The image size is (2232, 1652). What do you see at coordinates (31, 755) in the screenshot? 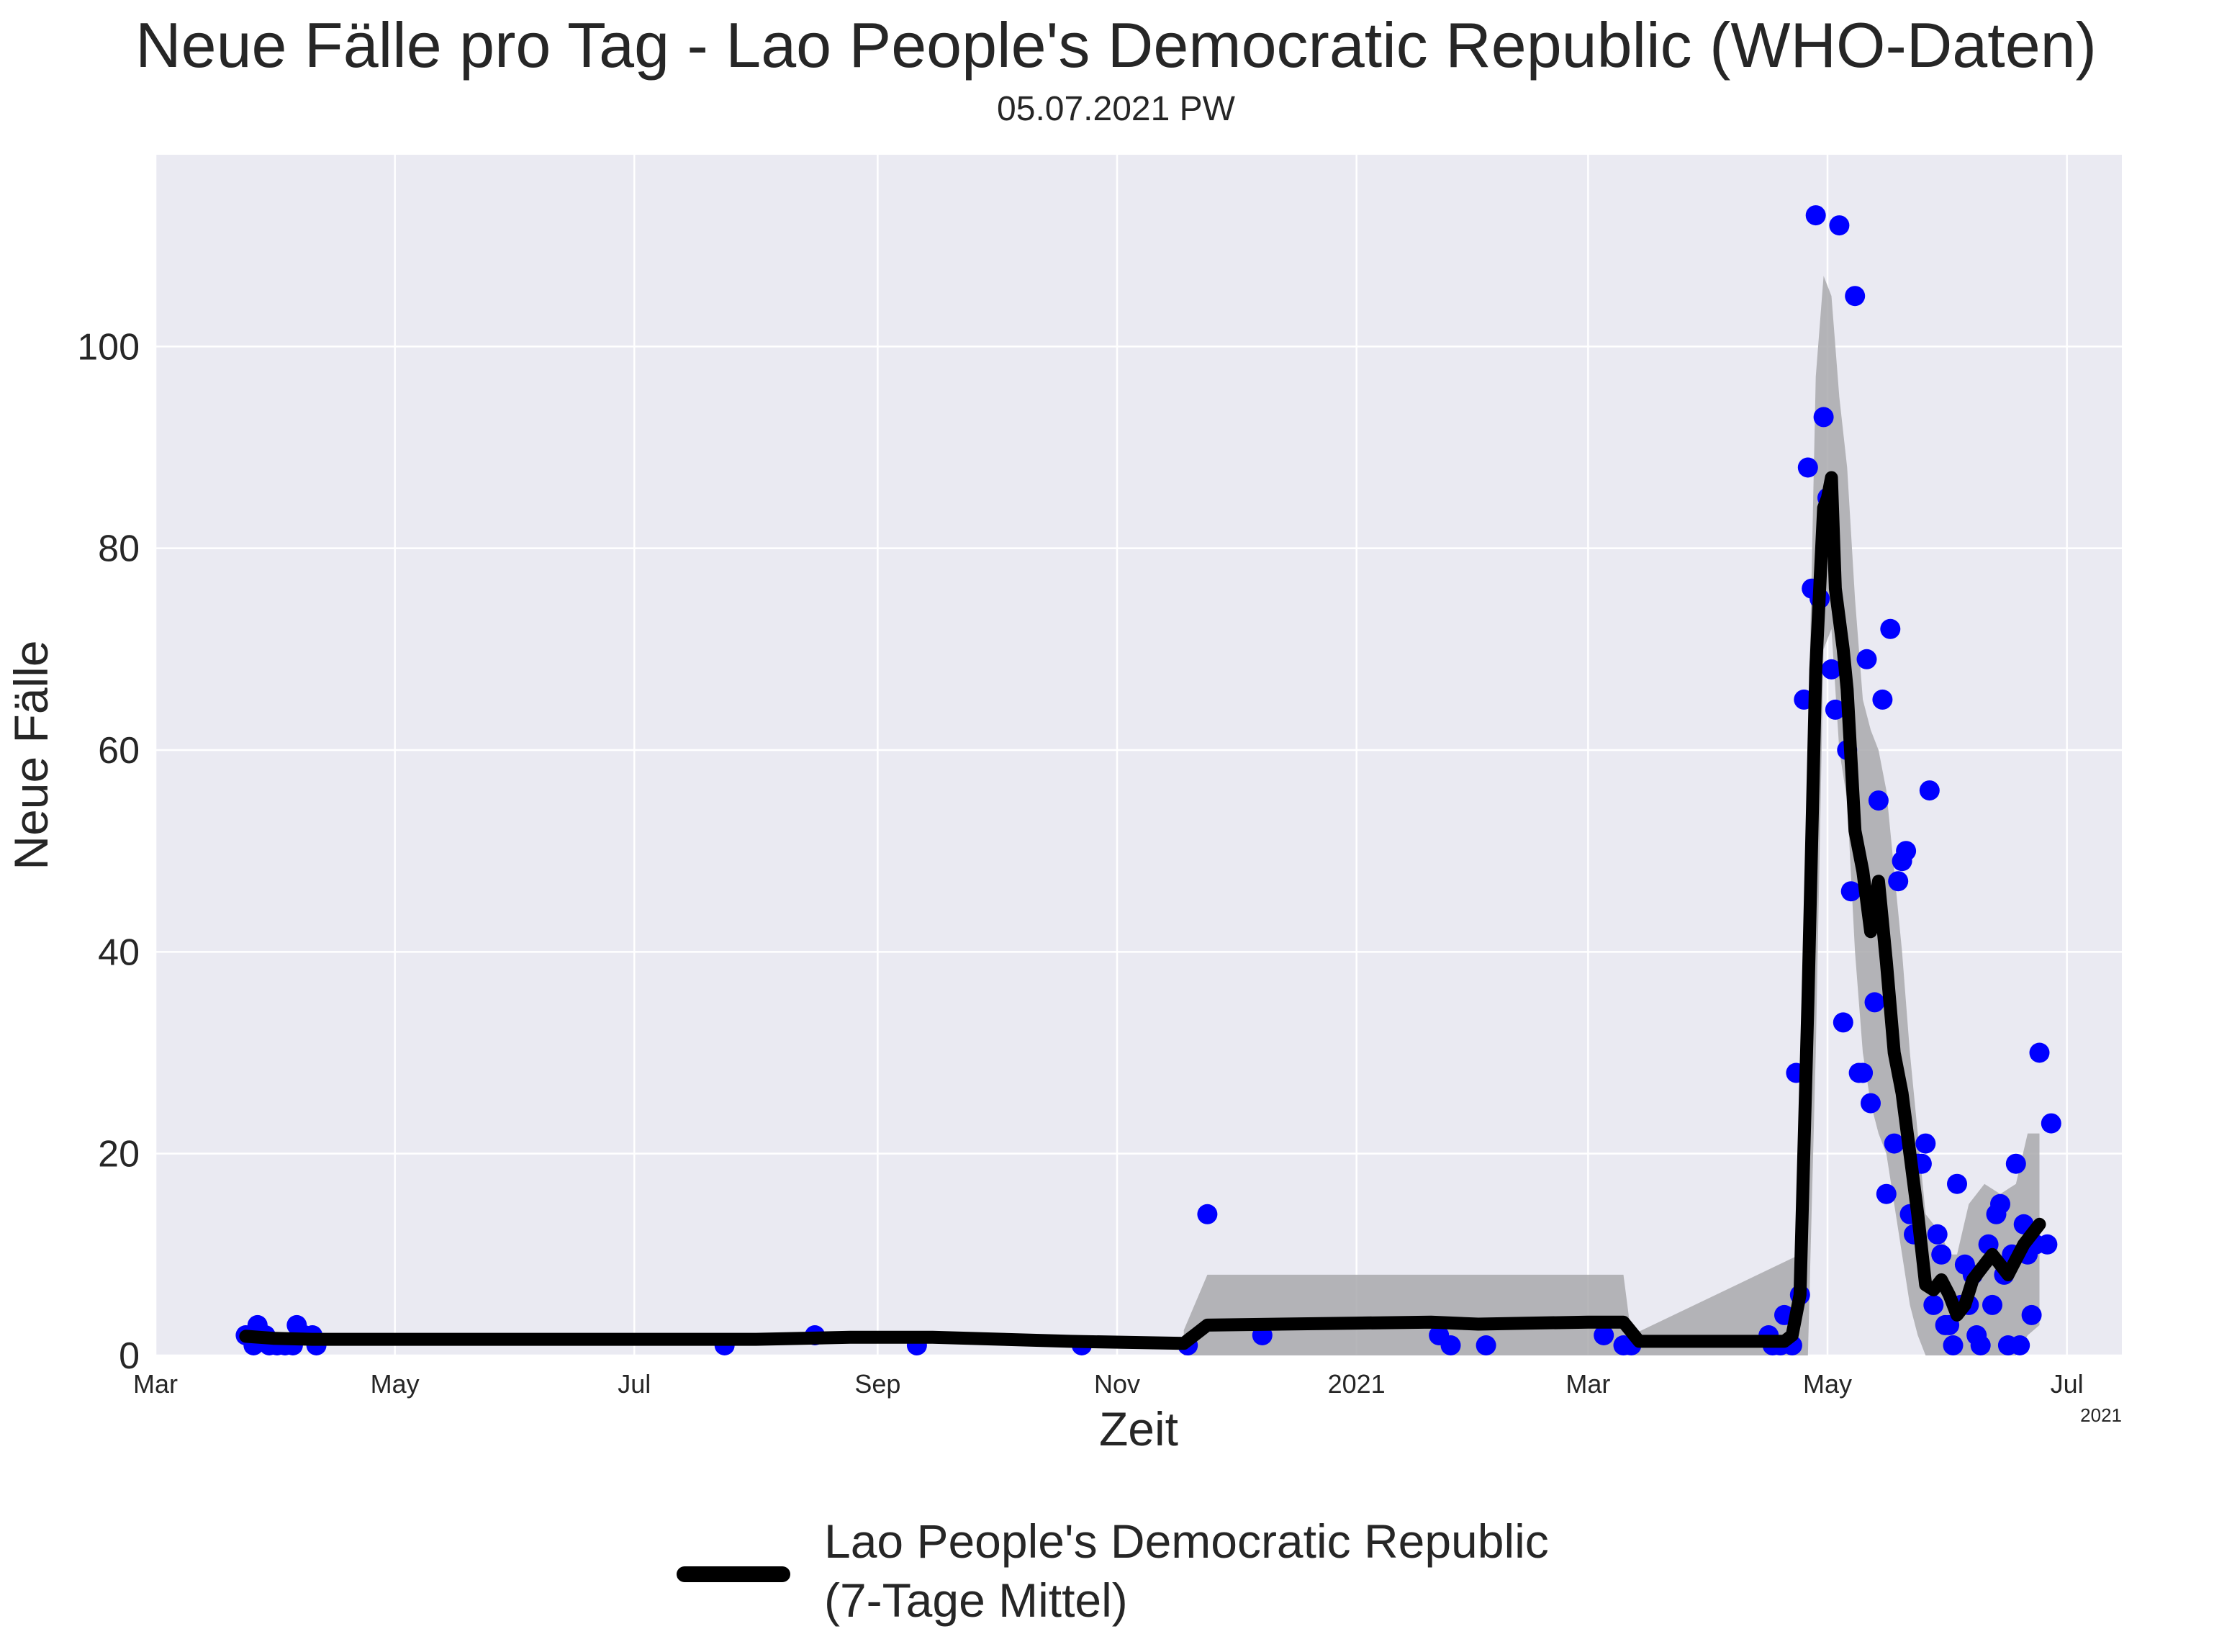
I see `y-axis-label: Neue Fälle` at bounding box center [31, 755].